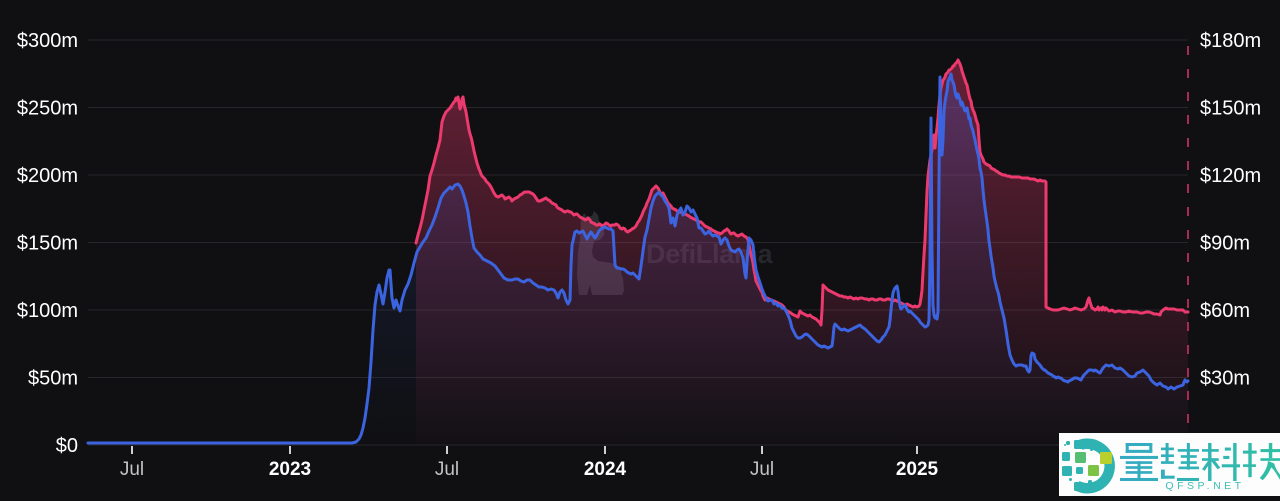 This screenshot has height=501, width=1280. I want to click on svg-text: $30m, so click(1225, 379).